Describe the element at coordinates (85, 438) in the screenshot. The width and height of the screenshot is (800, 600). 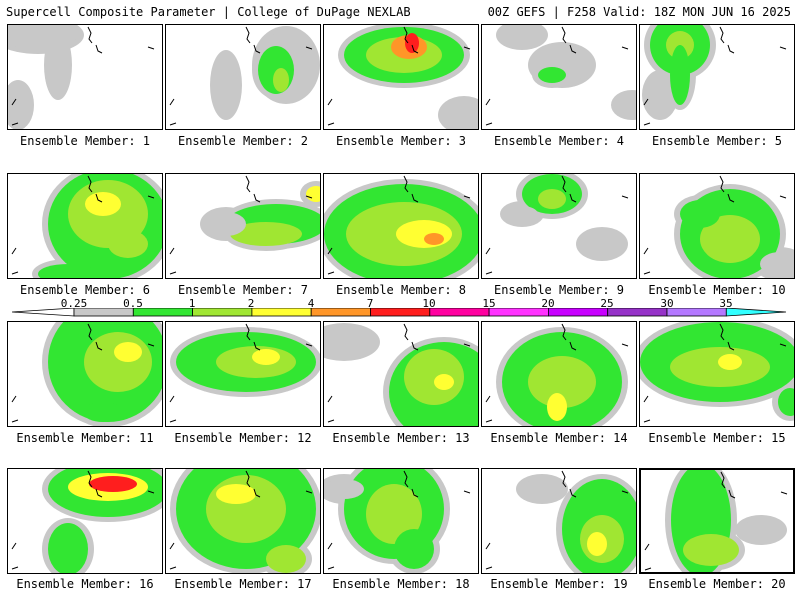
I see `member-label-11: Ensemble Member: 11` at that location.